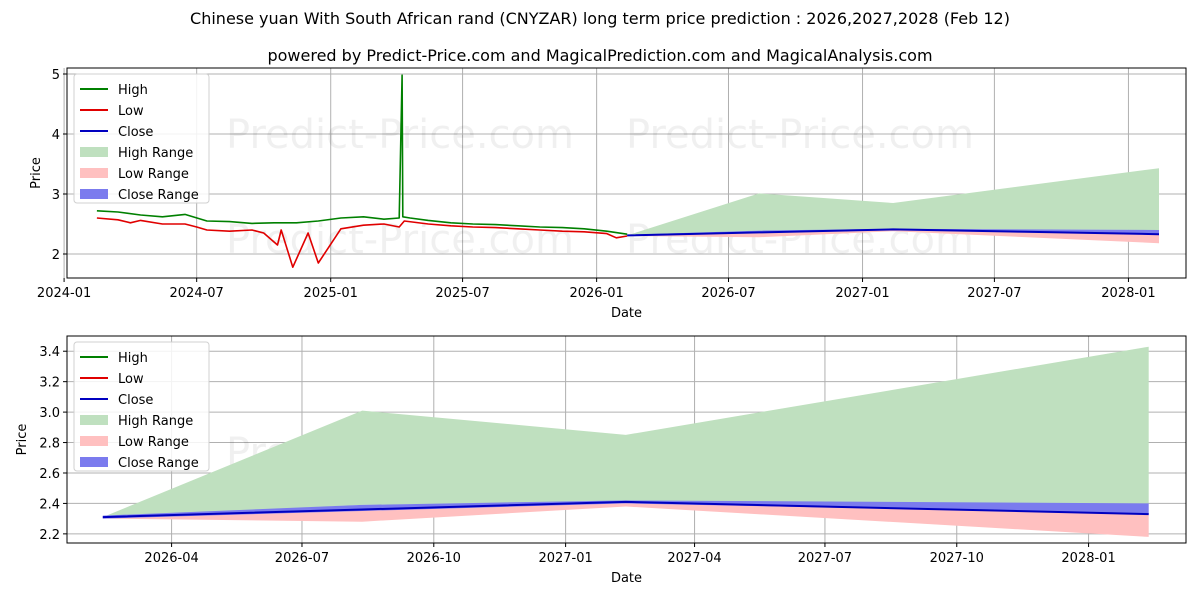  Describe the element at coordinates (800, 135) in the screenshot. I see `watermark: Predict-Price.com` at that location.